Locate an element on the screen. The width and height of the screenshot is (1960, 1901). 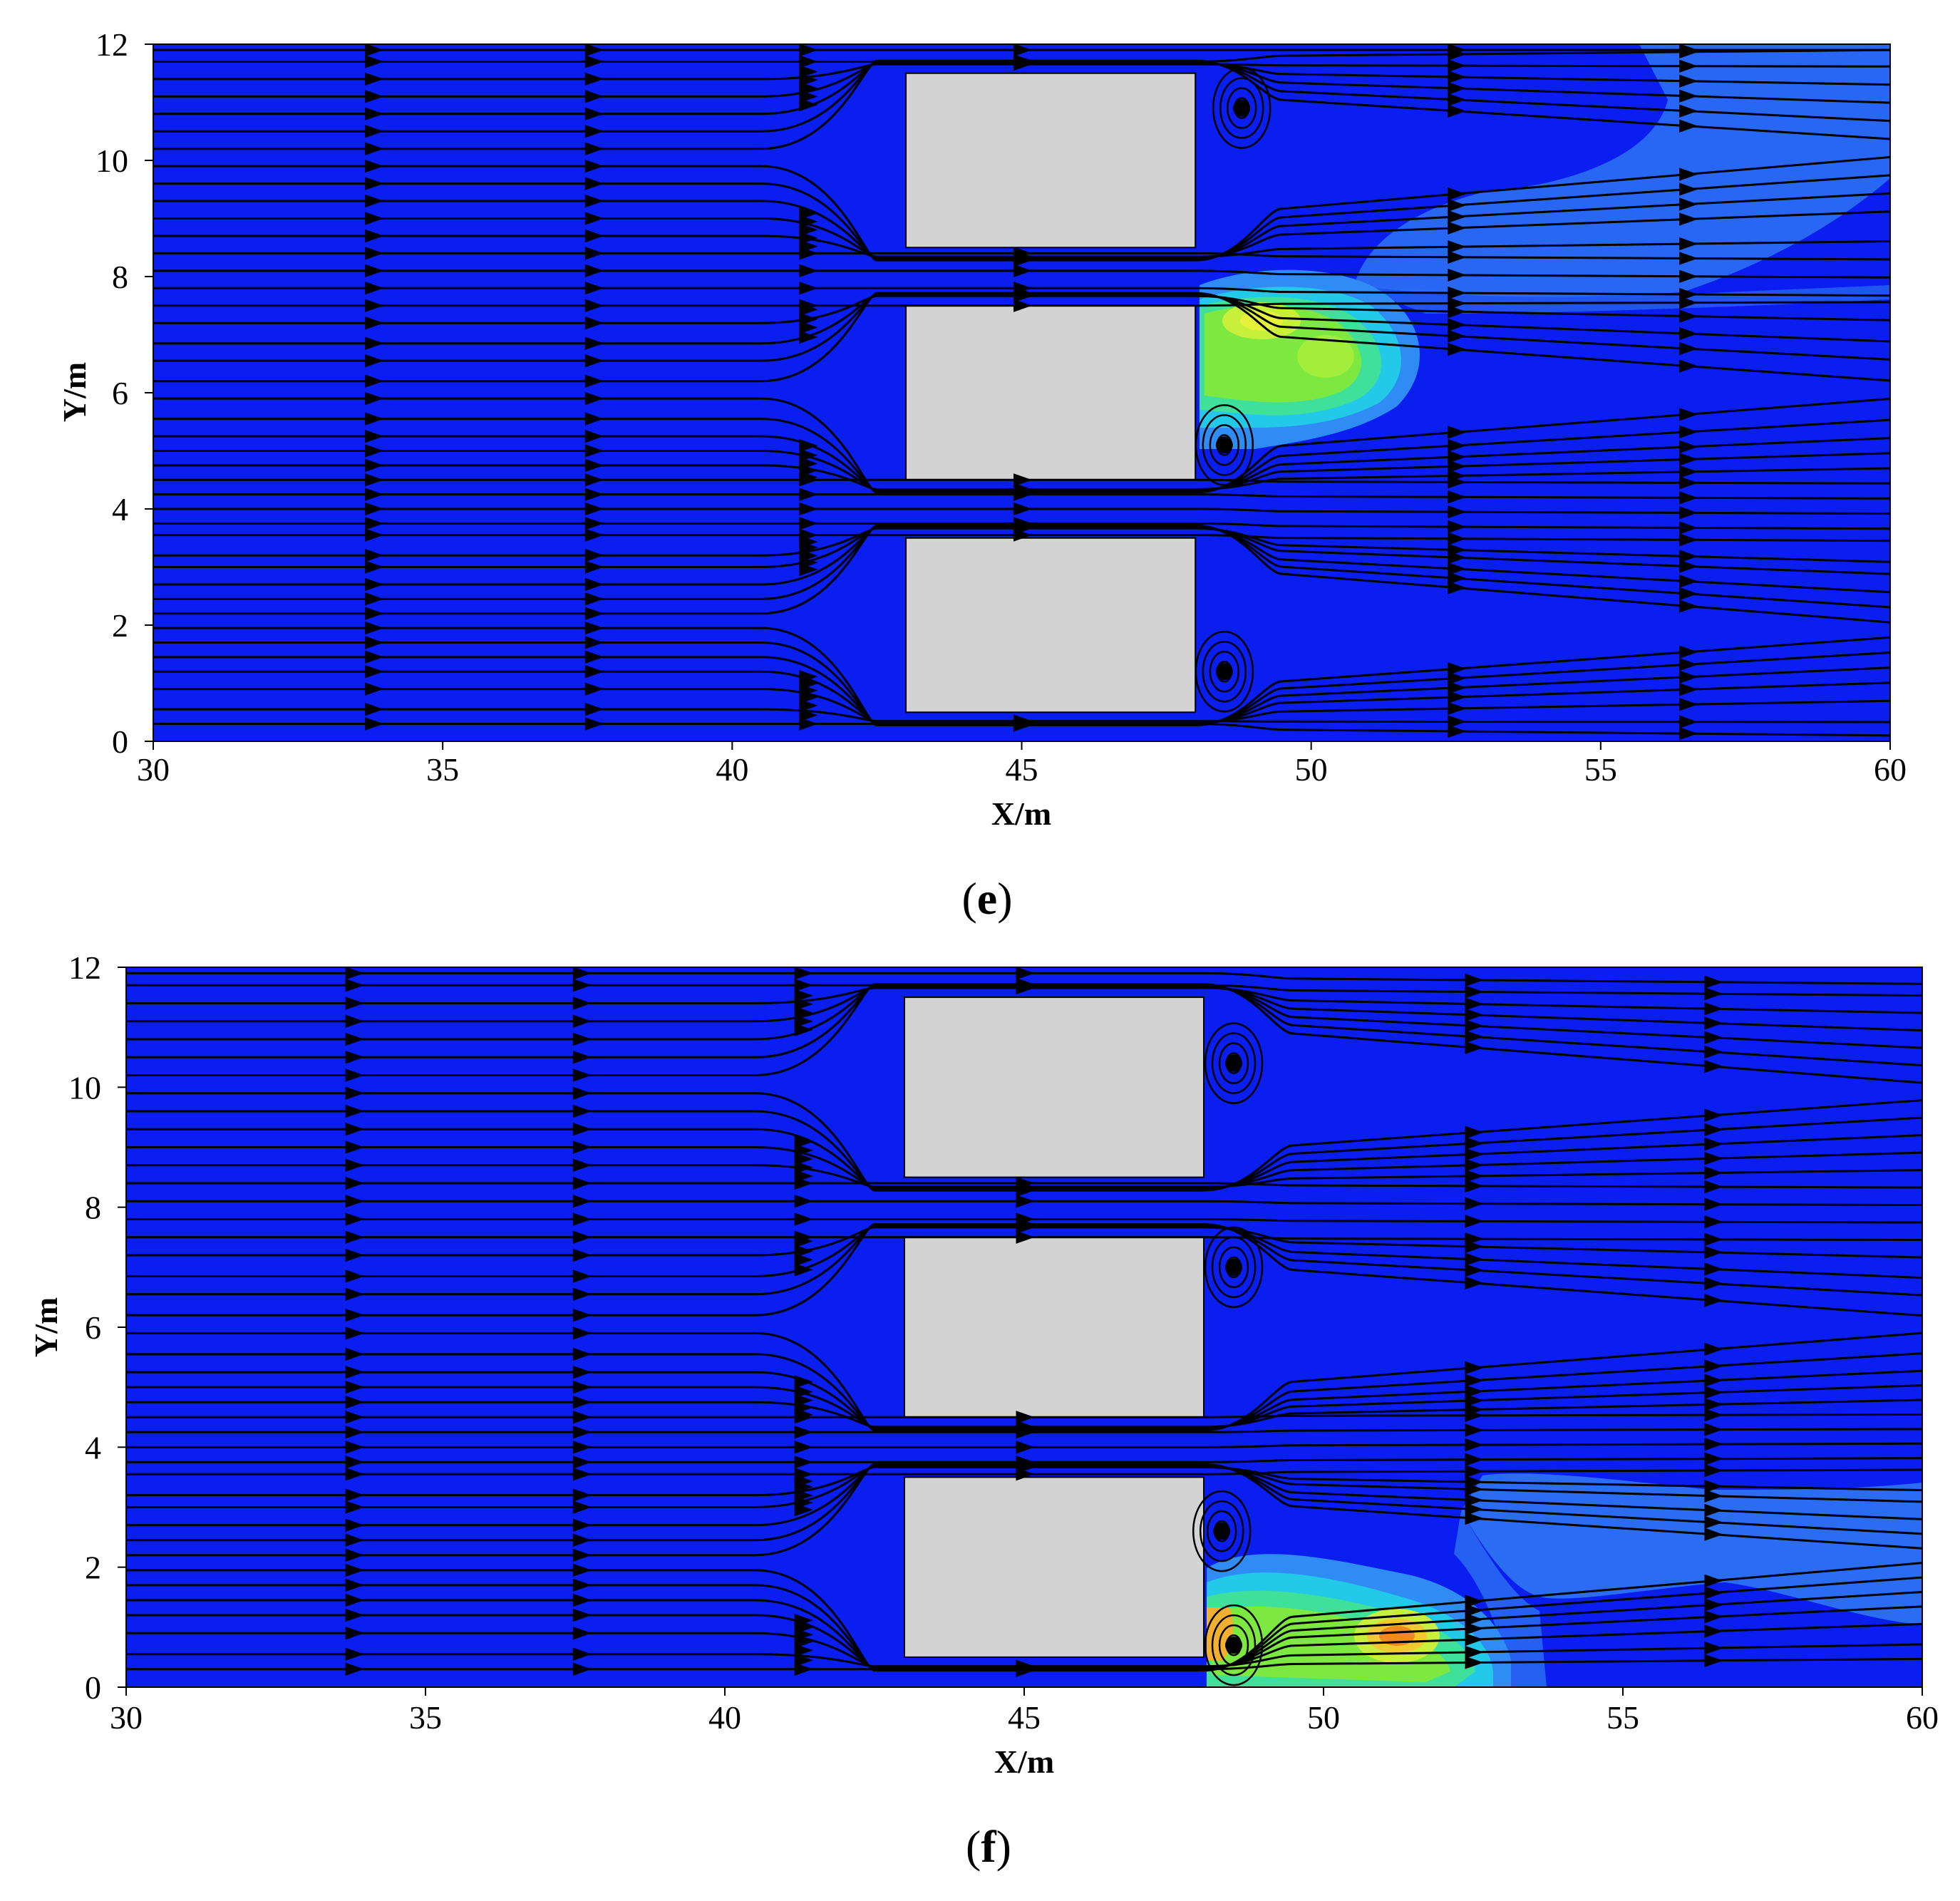
x-tick-label-e-45: 45 is located at coordinates (1022, 769).